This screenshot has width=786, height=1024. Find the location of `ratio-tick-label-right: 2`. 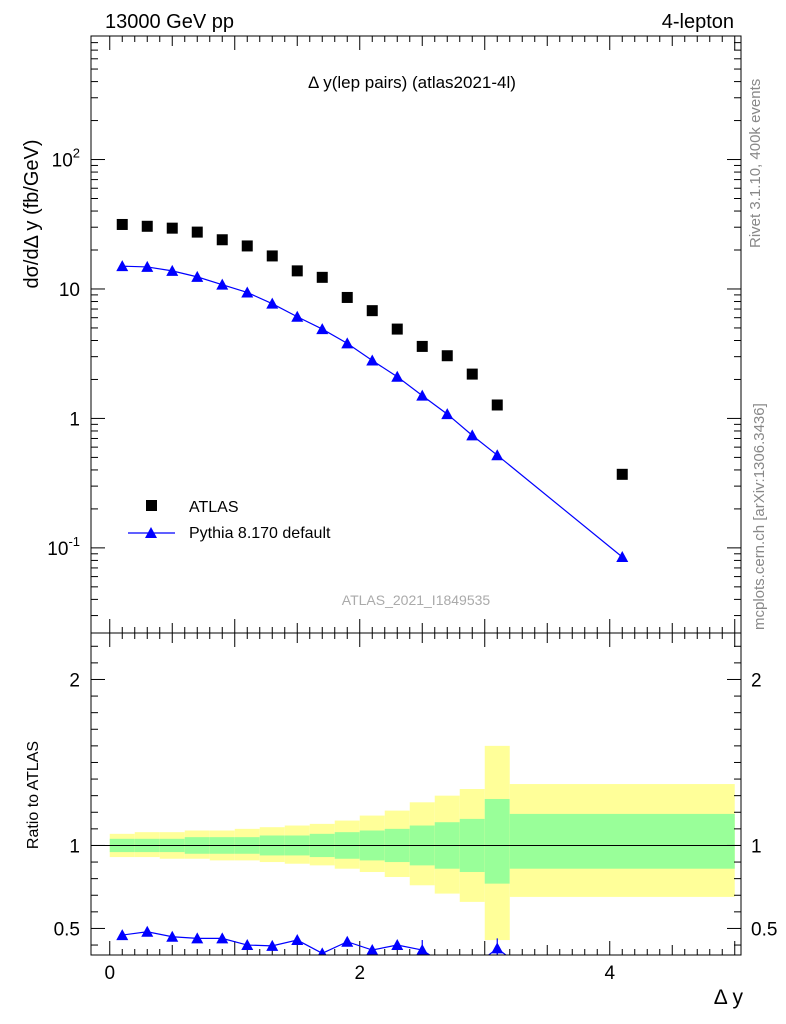

ratio-tick-label-right: 2 is located at coordinates (756, 680).